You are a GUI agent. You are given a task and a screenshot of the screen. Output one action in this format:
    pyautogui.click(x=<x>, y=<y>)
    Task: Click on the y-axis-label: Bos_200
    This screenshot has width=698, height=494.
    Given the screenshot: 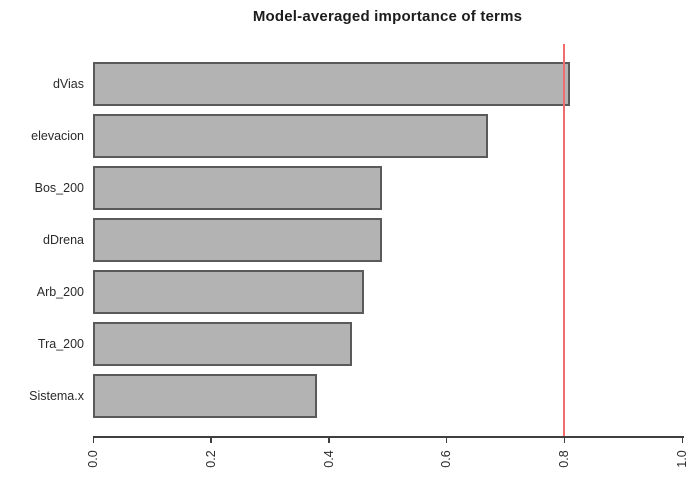 What is the action you would take?
    pyautogui.click(x=59, y=188)
    